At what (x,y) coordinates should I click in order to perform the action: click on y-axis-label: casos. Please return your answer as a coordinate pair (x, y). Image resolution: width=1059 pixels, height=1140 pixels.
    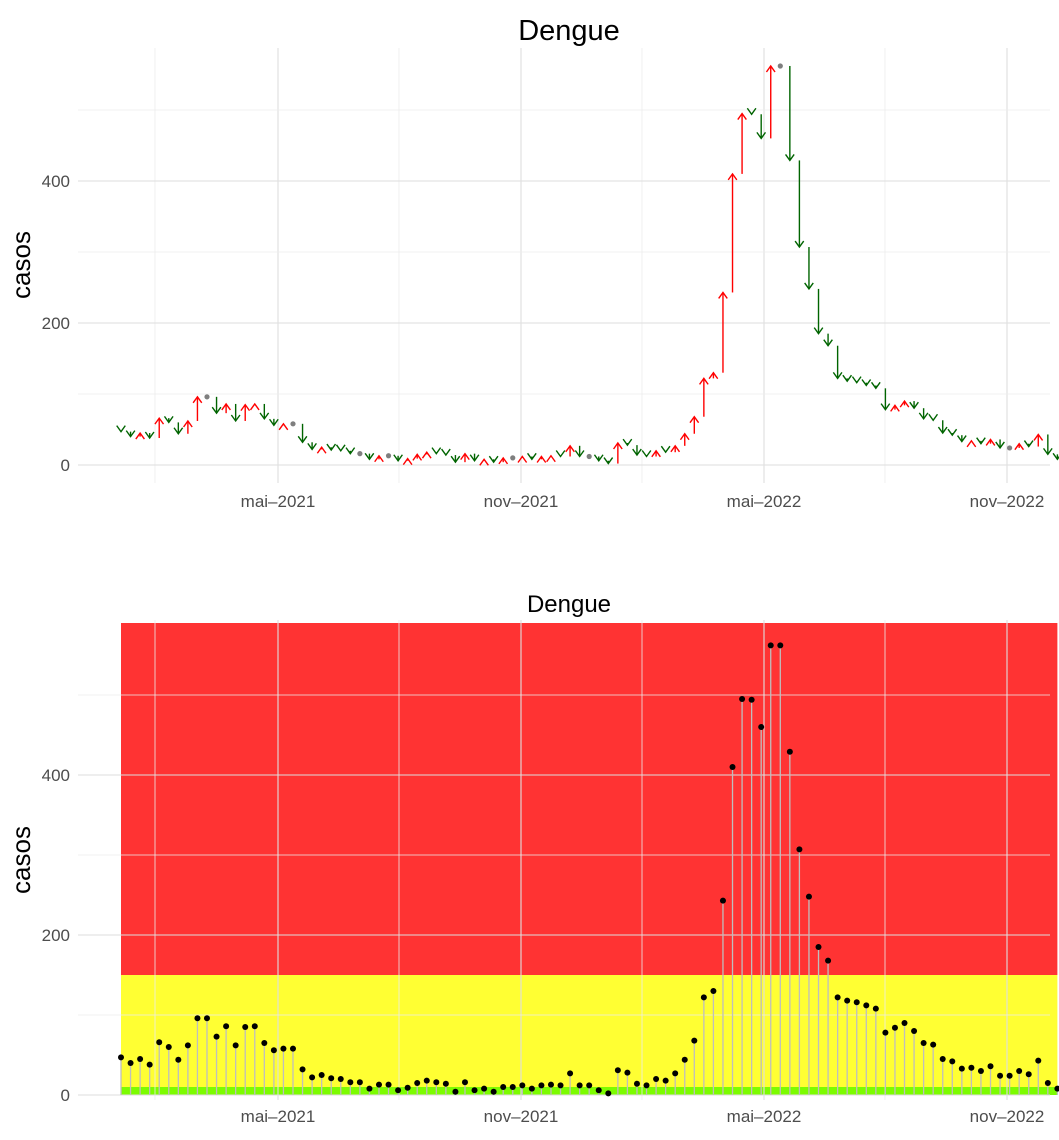
    Looking at the image, I should click on (21, 860).